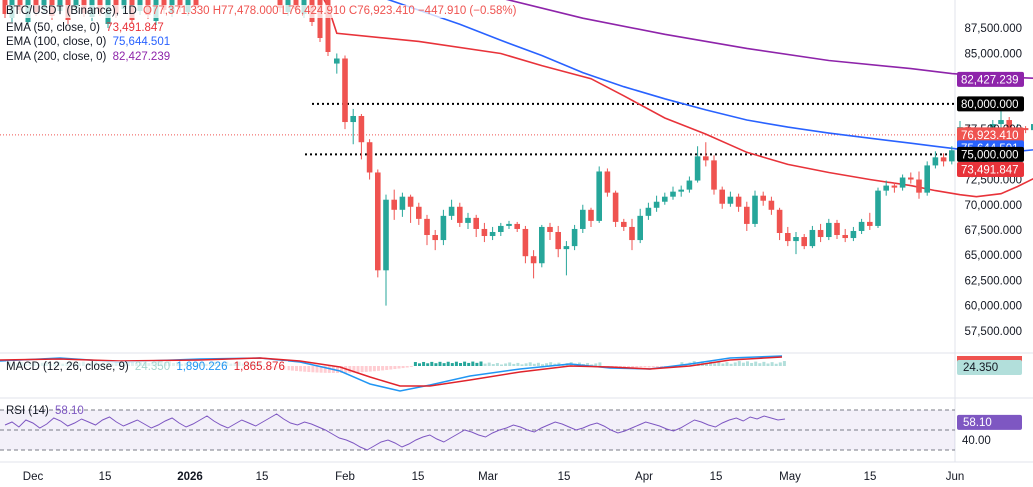 This screenshot has height=487, width=1033. I want to click on ema50-legend: EMA (50, close, 0) 73,491.847, so click(86, 28).